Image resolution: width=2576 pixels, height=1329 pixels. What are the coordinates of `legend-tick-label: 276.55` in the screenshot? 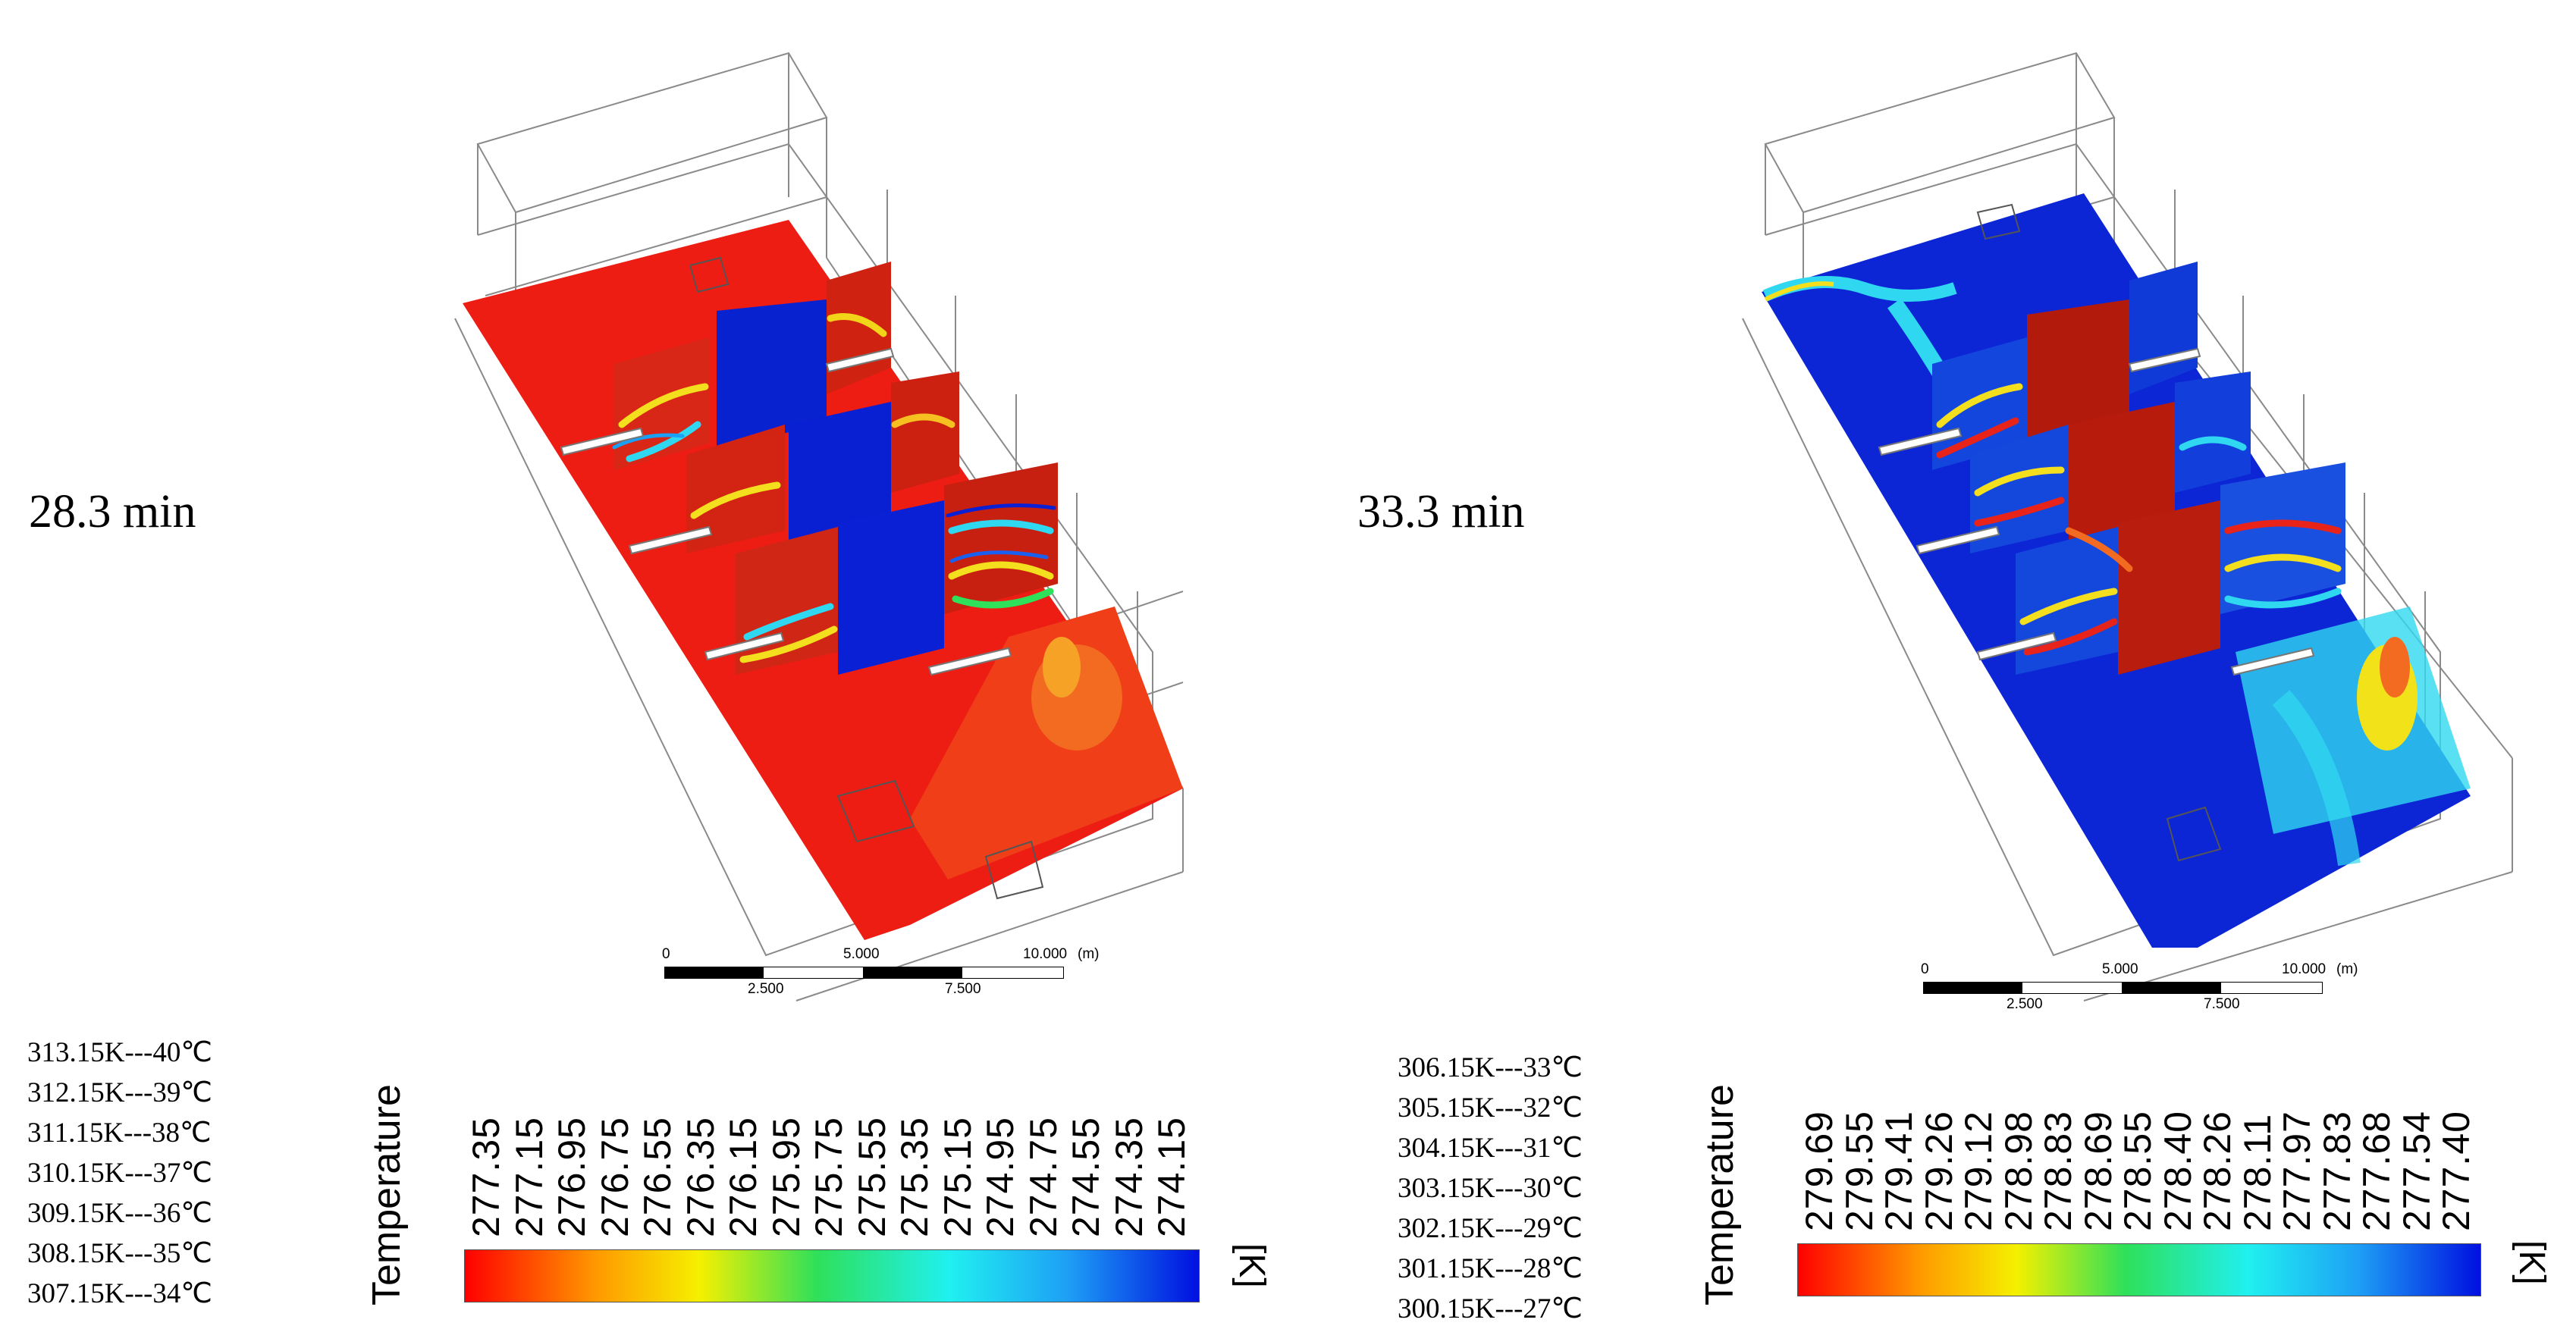 It's located at (657, 1177).